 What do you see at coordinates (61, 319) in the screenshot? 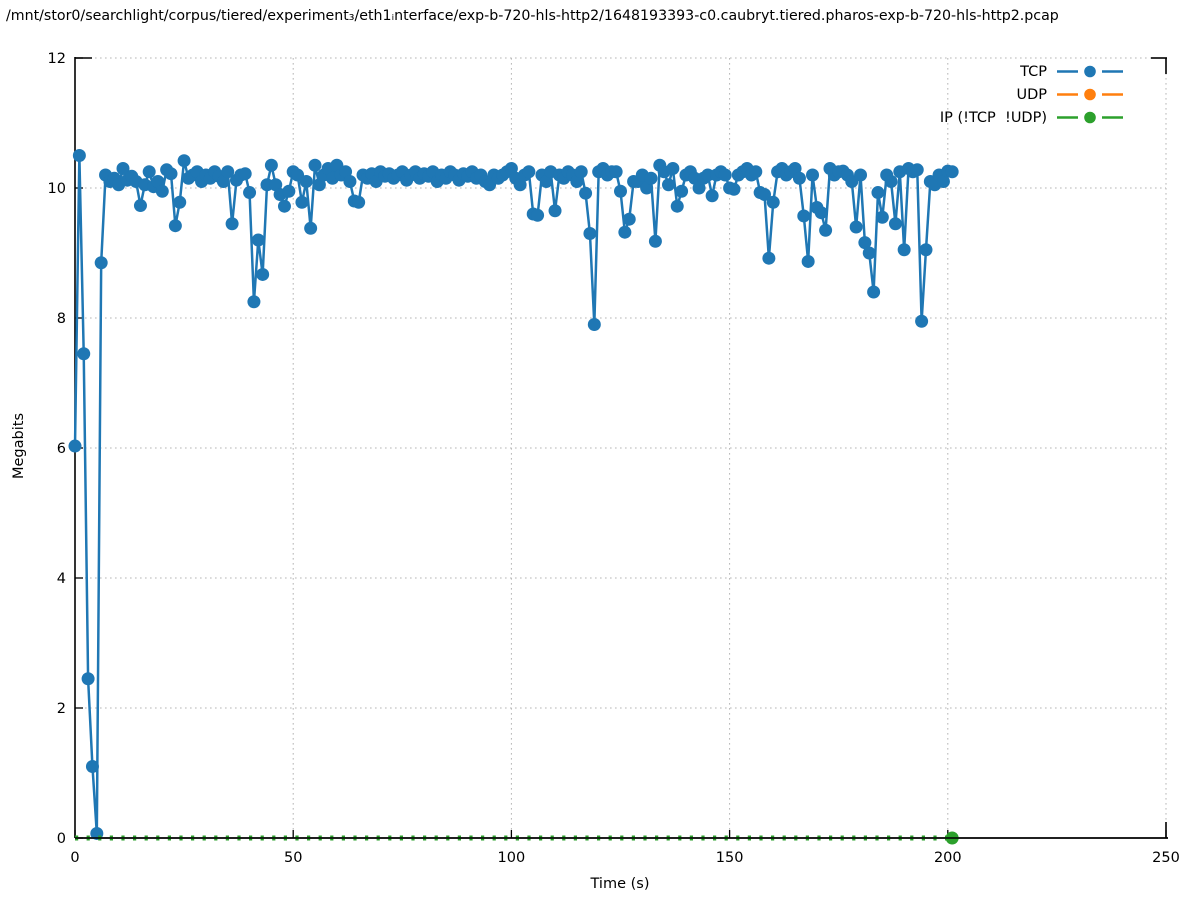
I see `svg-text: 8` at bounding box center [61, 319].